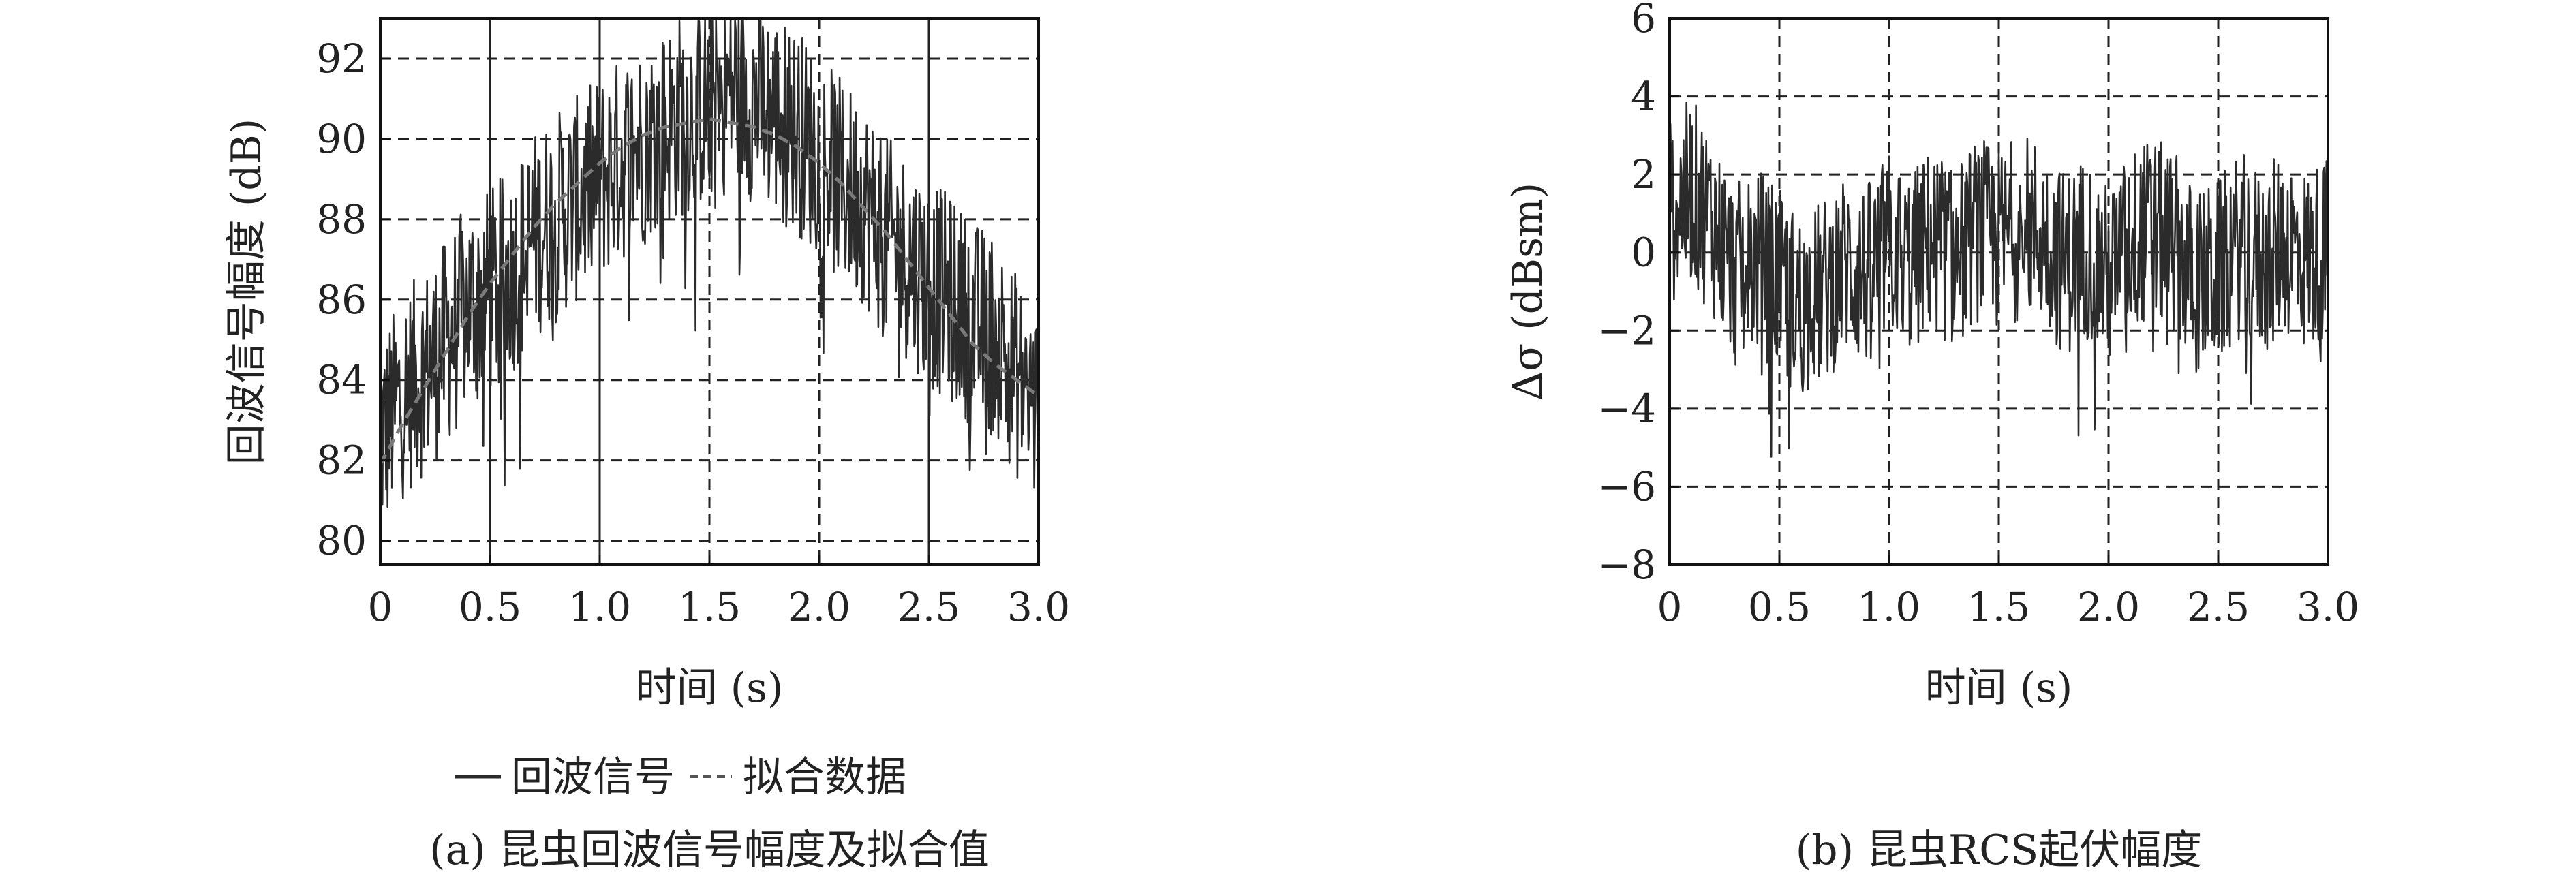 This screenshot has height=885, width=2576. Describe the element at coordinates (599, 607) in the screenshot. I see `panel-a-x-tick-label: 1.0` at that location.